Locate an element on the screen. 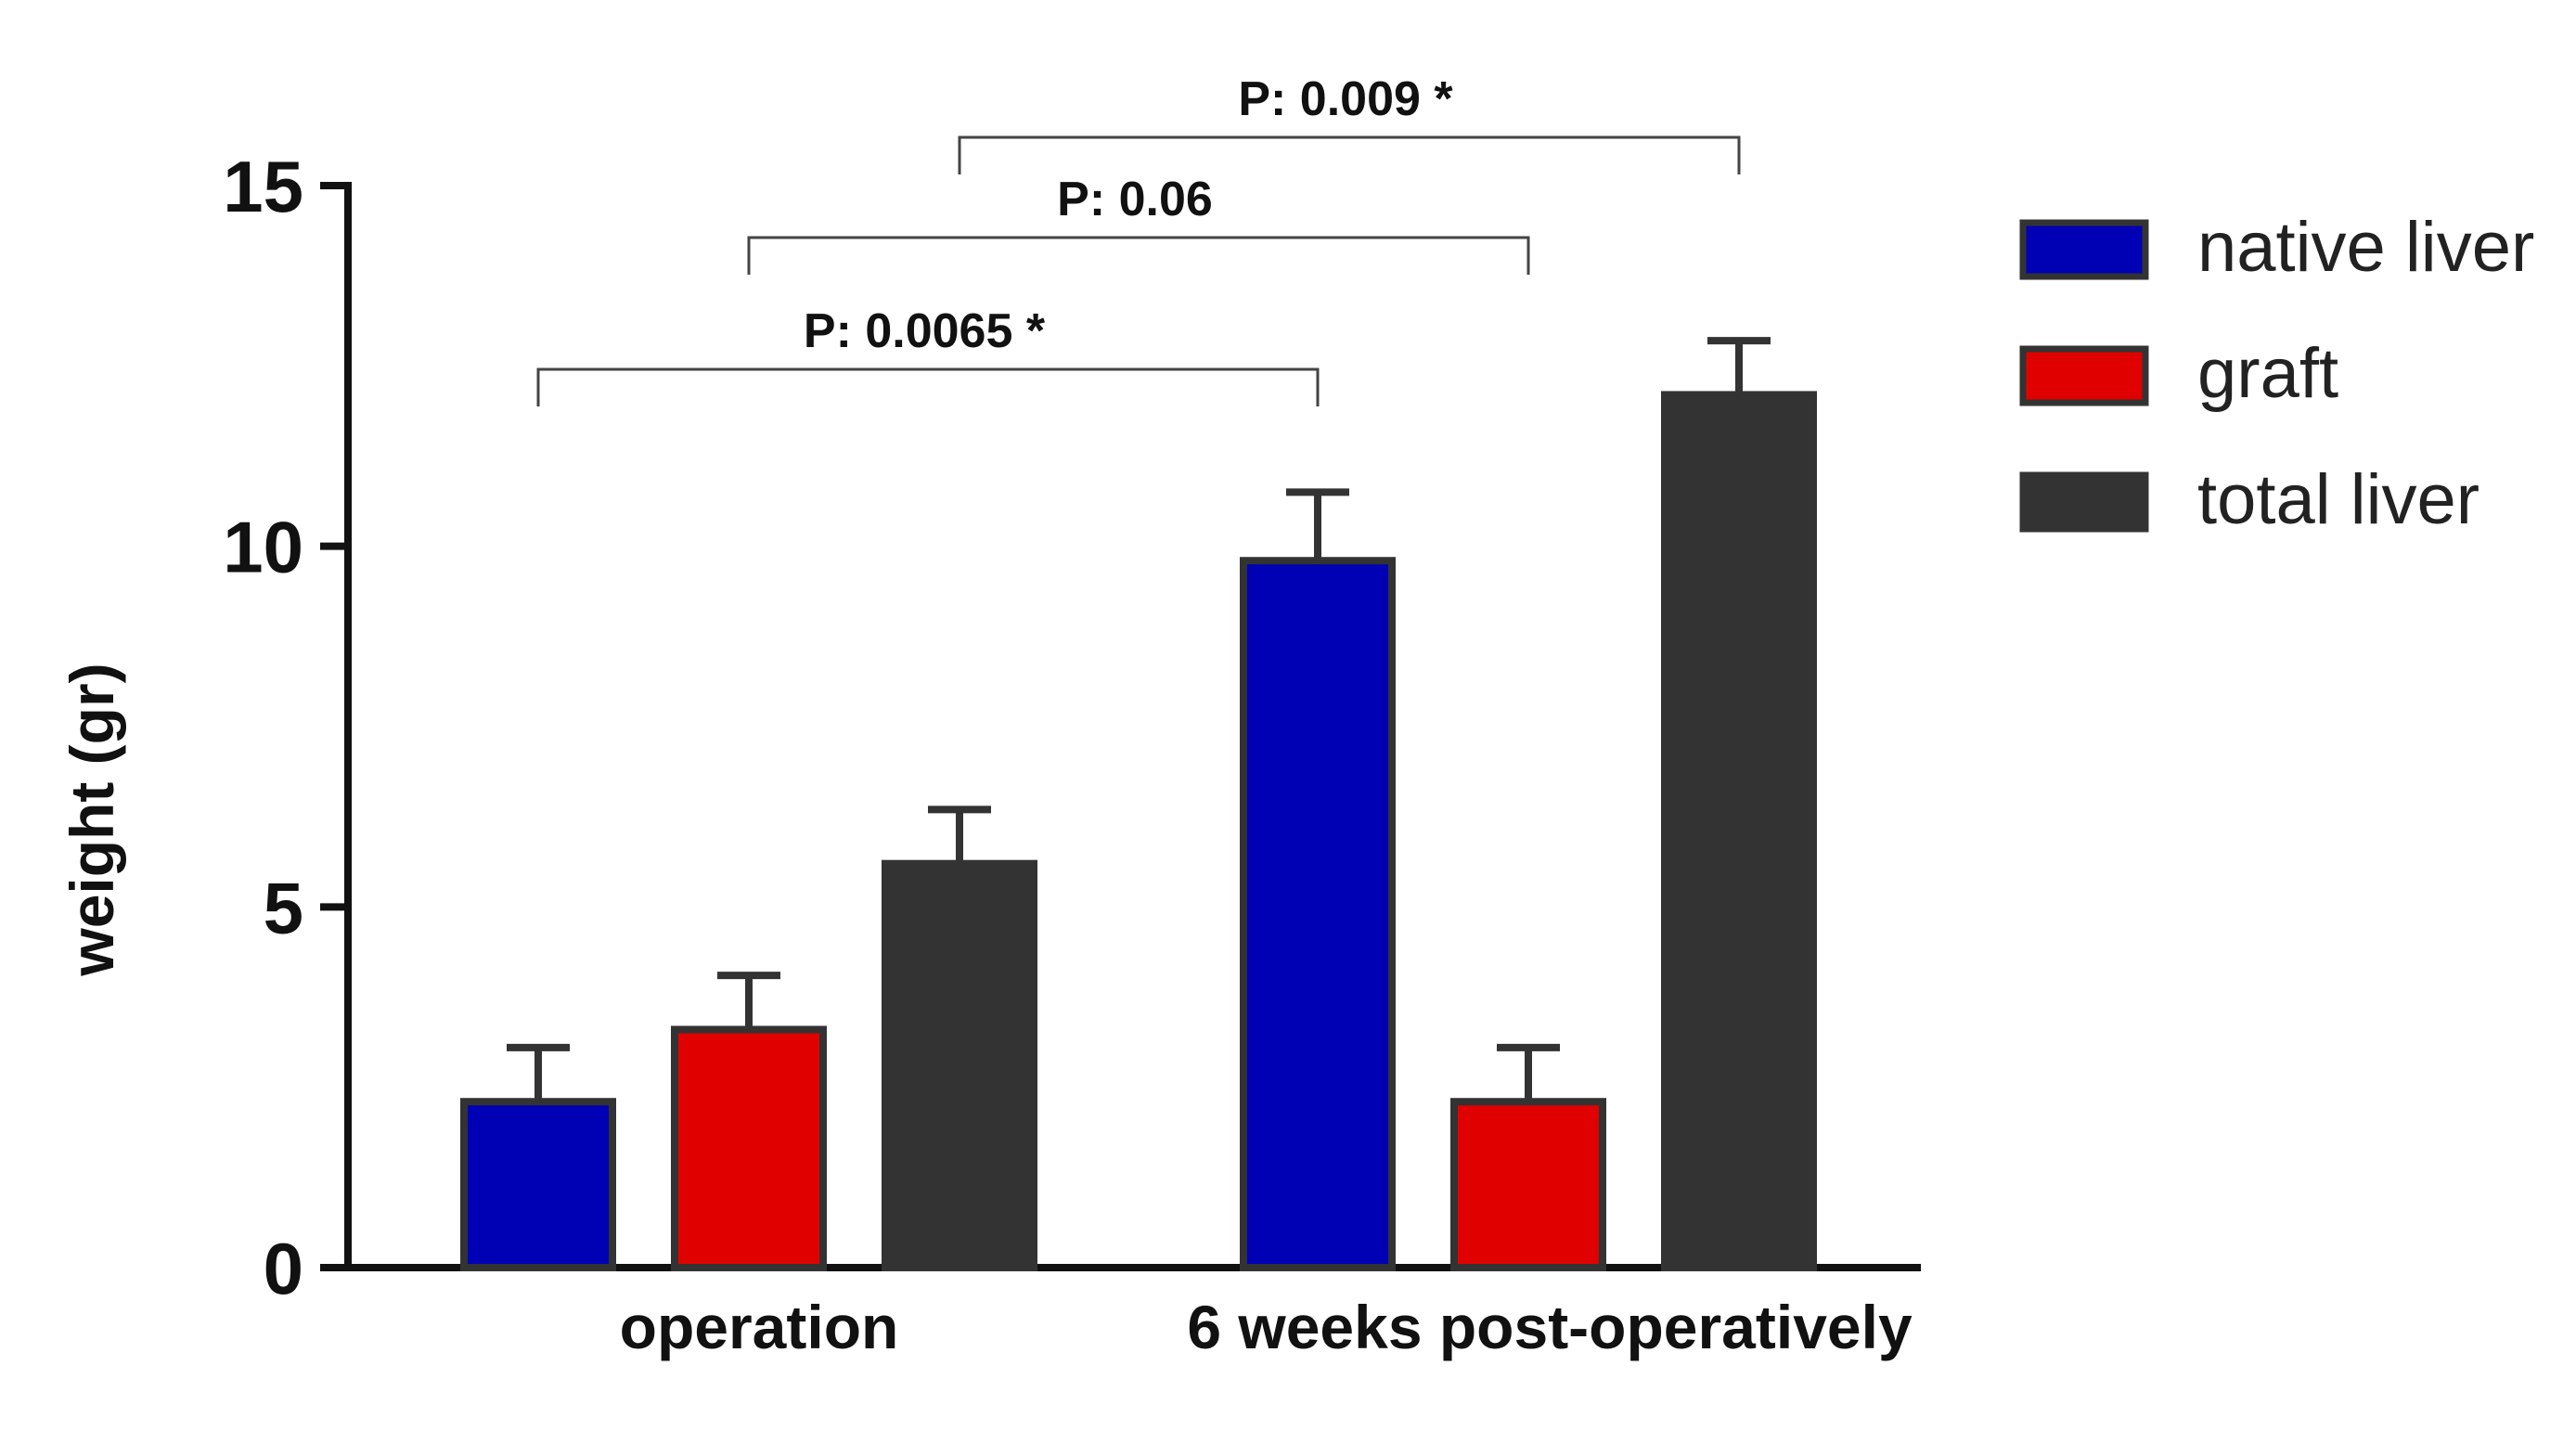 The width and height of the screenshot is (2576, 1430). legend: native liver graft total liver is located at coordinates (2277, 373).